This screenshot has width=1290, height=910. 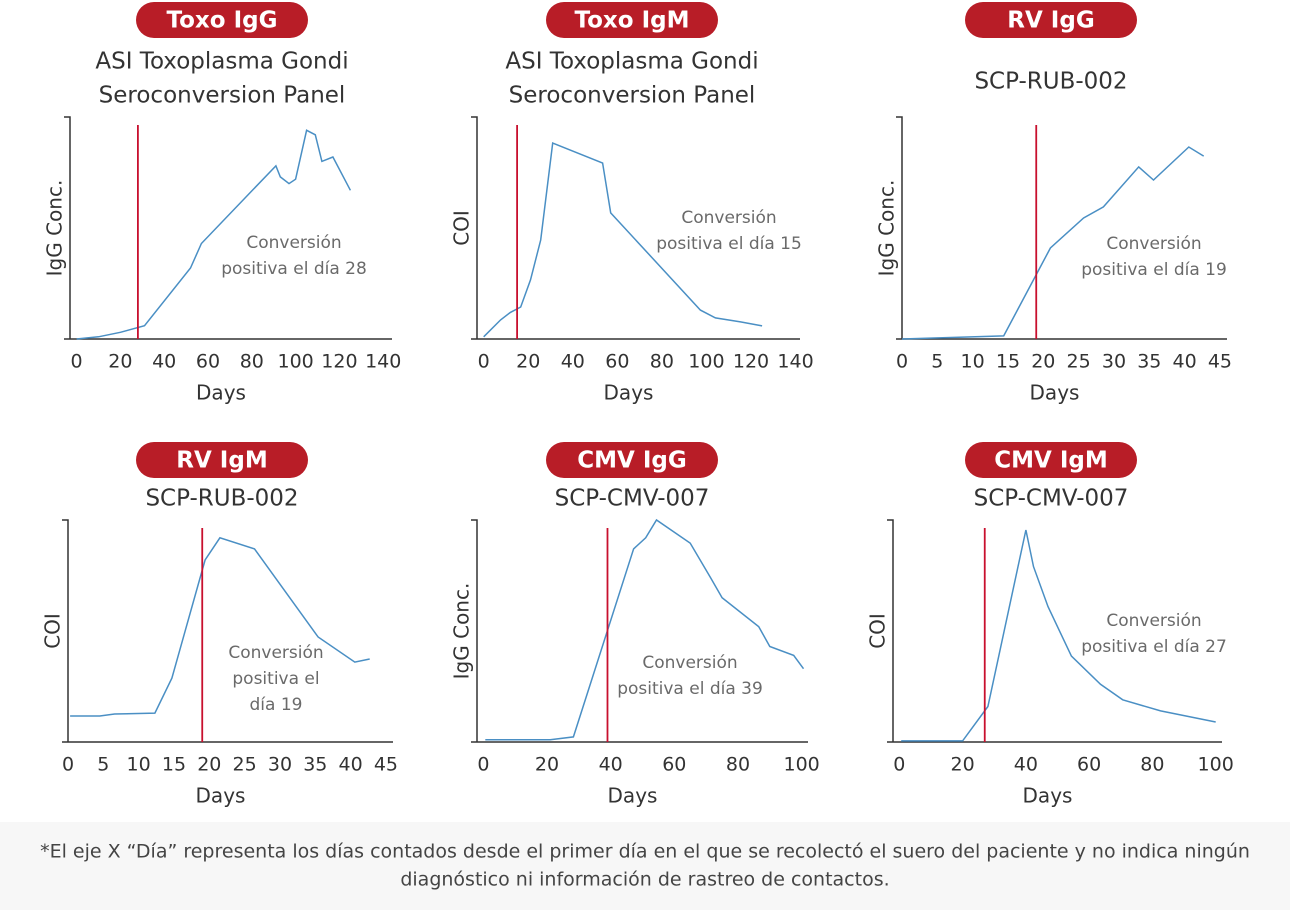 What do you see at coordinates (221, 62) in the screenshot?
I see `subtitle: ASI Toxoplasma Gondi` at bounding box center [221, 62].